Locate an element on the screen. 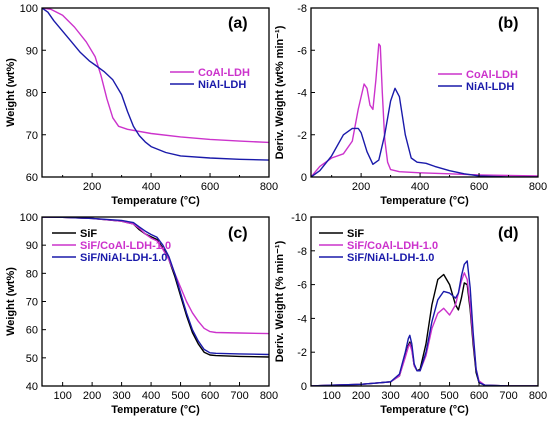 Image resolution: width=550 pixels, height=423 pixels. y-axis-title: Deriv. Weight (wt% min⁻¹) is located at coordinates (280, 92).